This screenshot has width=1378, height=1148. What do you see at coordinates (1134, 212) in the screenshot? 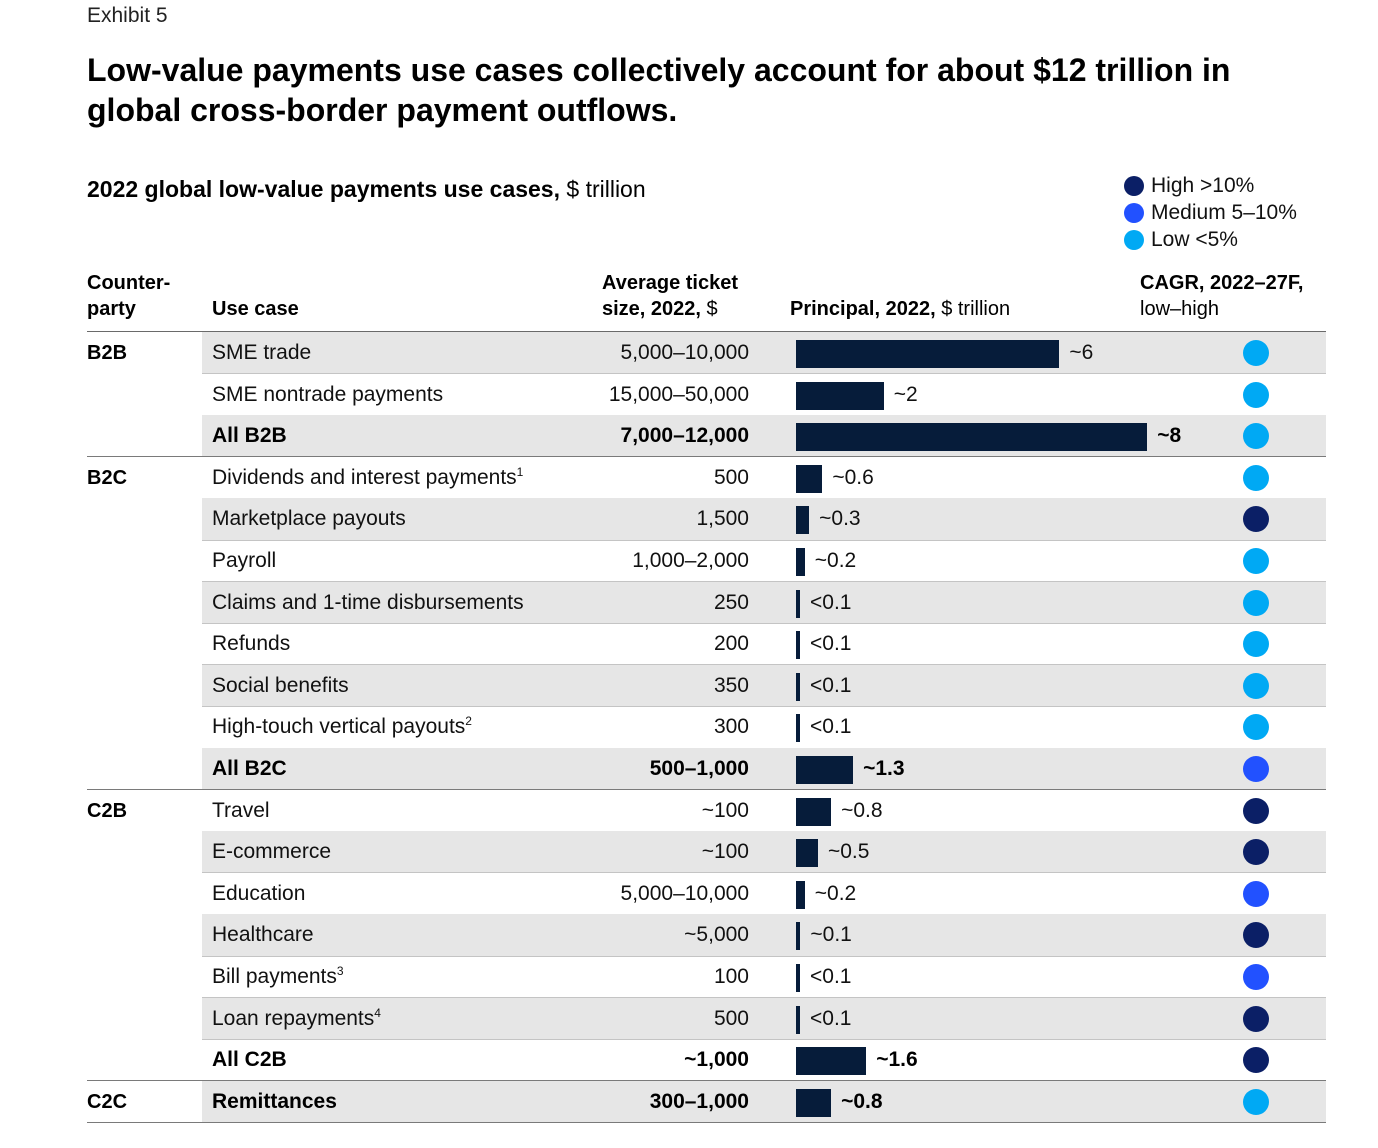
I see `legend-dot-medium` at bounding box center [1134, 212].